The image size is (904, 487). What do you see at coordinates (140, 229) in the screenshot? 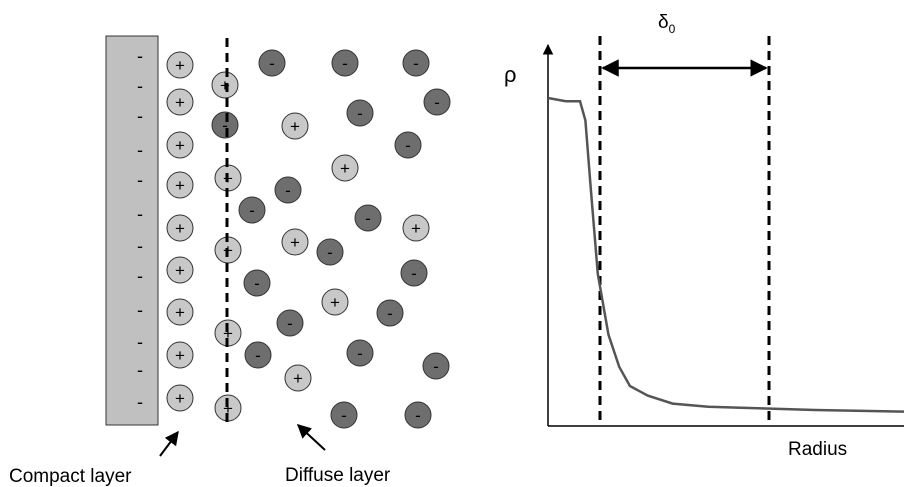
I see `electrode-charges: - - - - - - - - - - - -` at bounding box center [140, 229].